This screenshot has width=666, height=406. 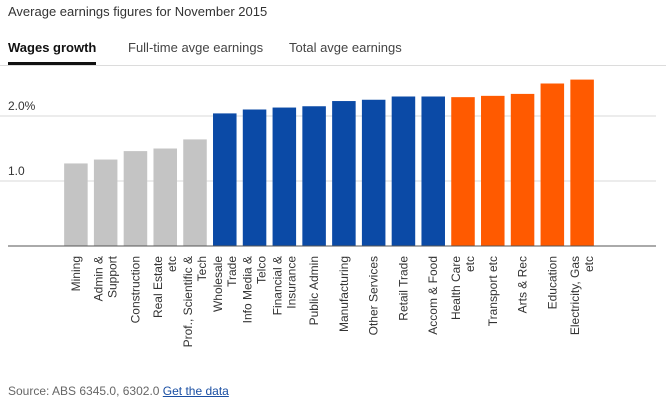 I want to click on x-tick-label-9: Manufacturing, so click(x=344, y=294).